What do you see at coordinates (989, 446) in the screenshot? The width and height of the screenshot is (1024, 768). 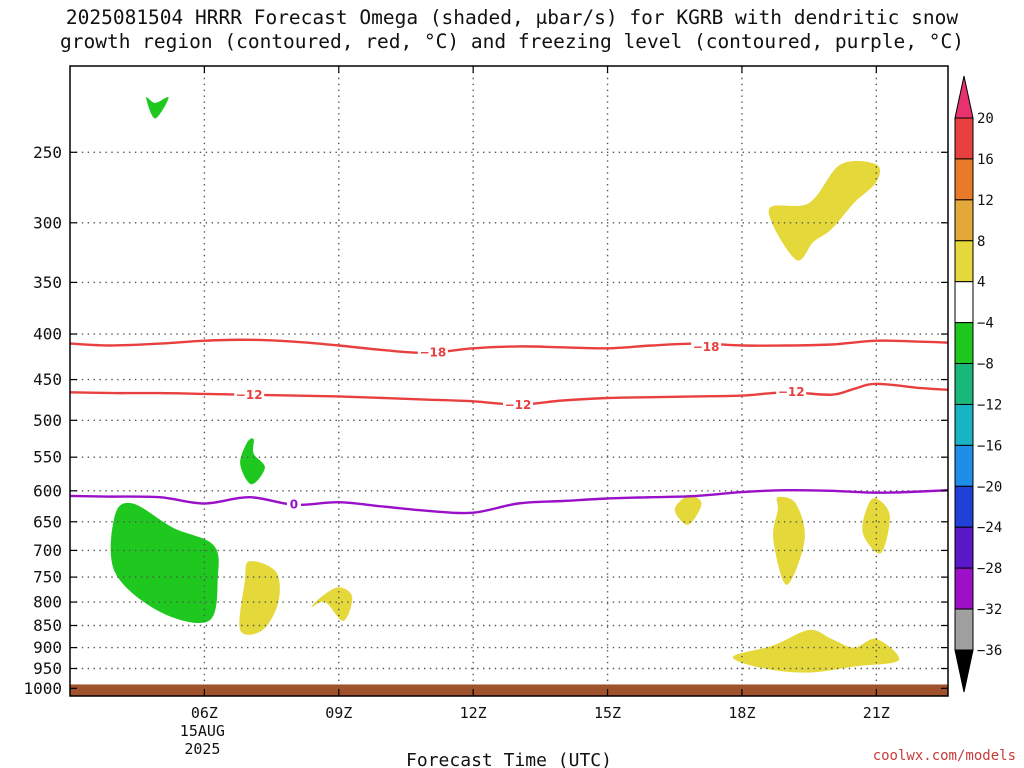 I see `colorbar-tick-label-8: −16` at bounding box center [989, 446].